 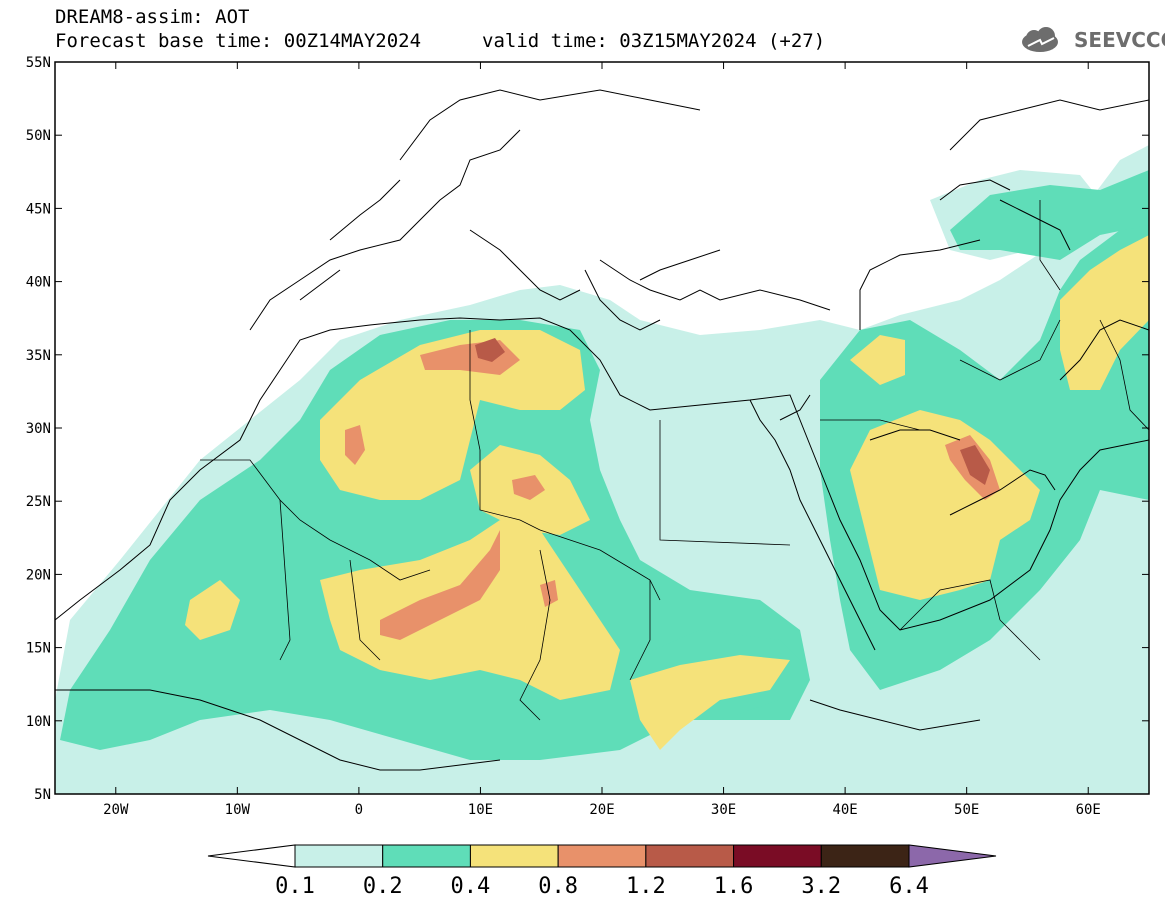 What do you see at coordinates (152, 17) in the screenshot?
I see `title-line-1: DREAM8-assim: AOT` at bounding box center [152, 17].